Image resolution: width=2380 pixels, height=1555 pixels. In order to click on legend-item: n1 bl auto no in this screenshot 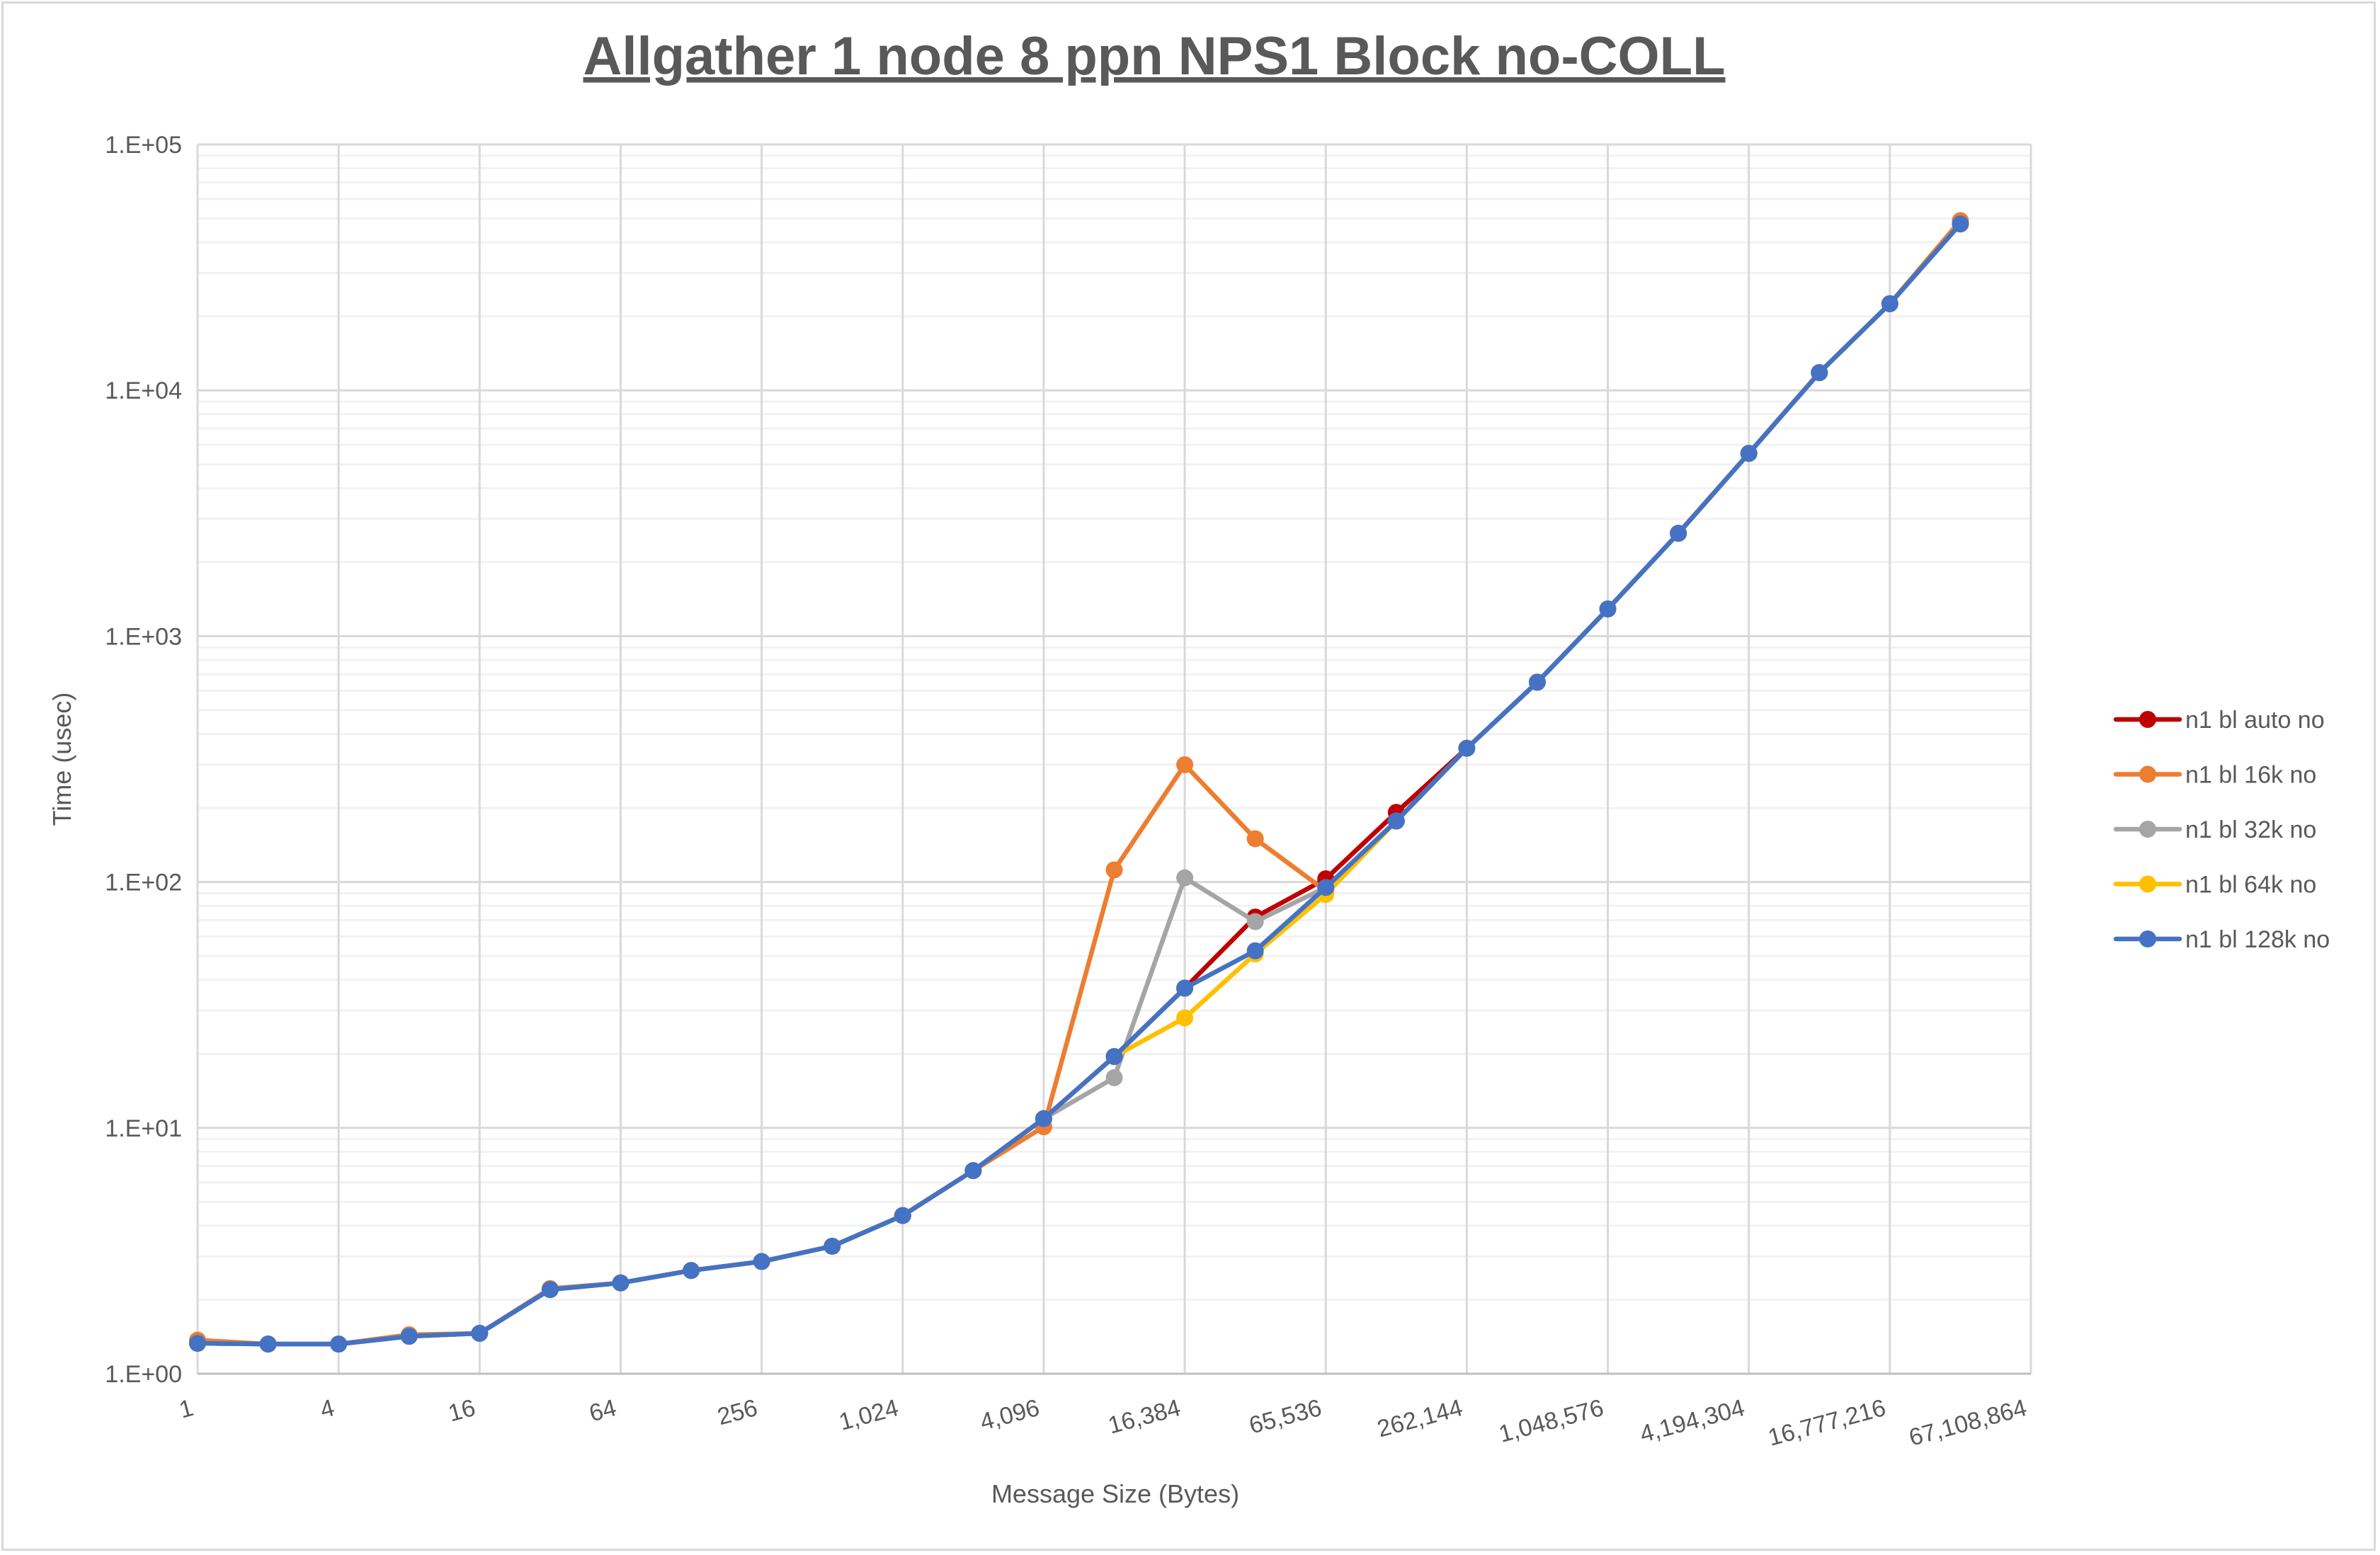, I will do `click(2219, 720)`.